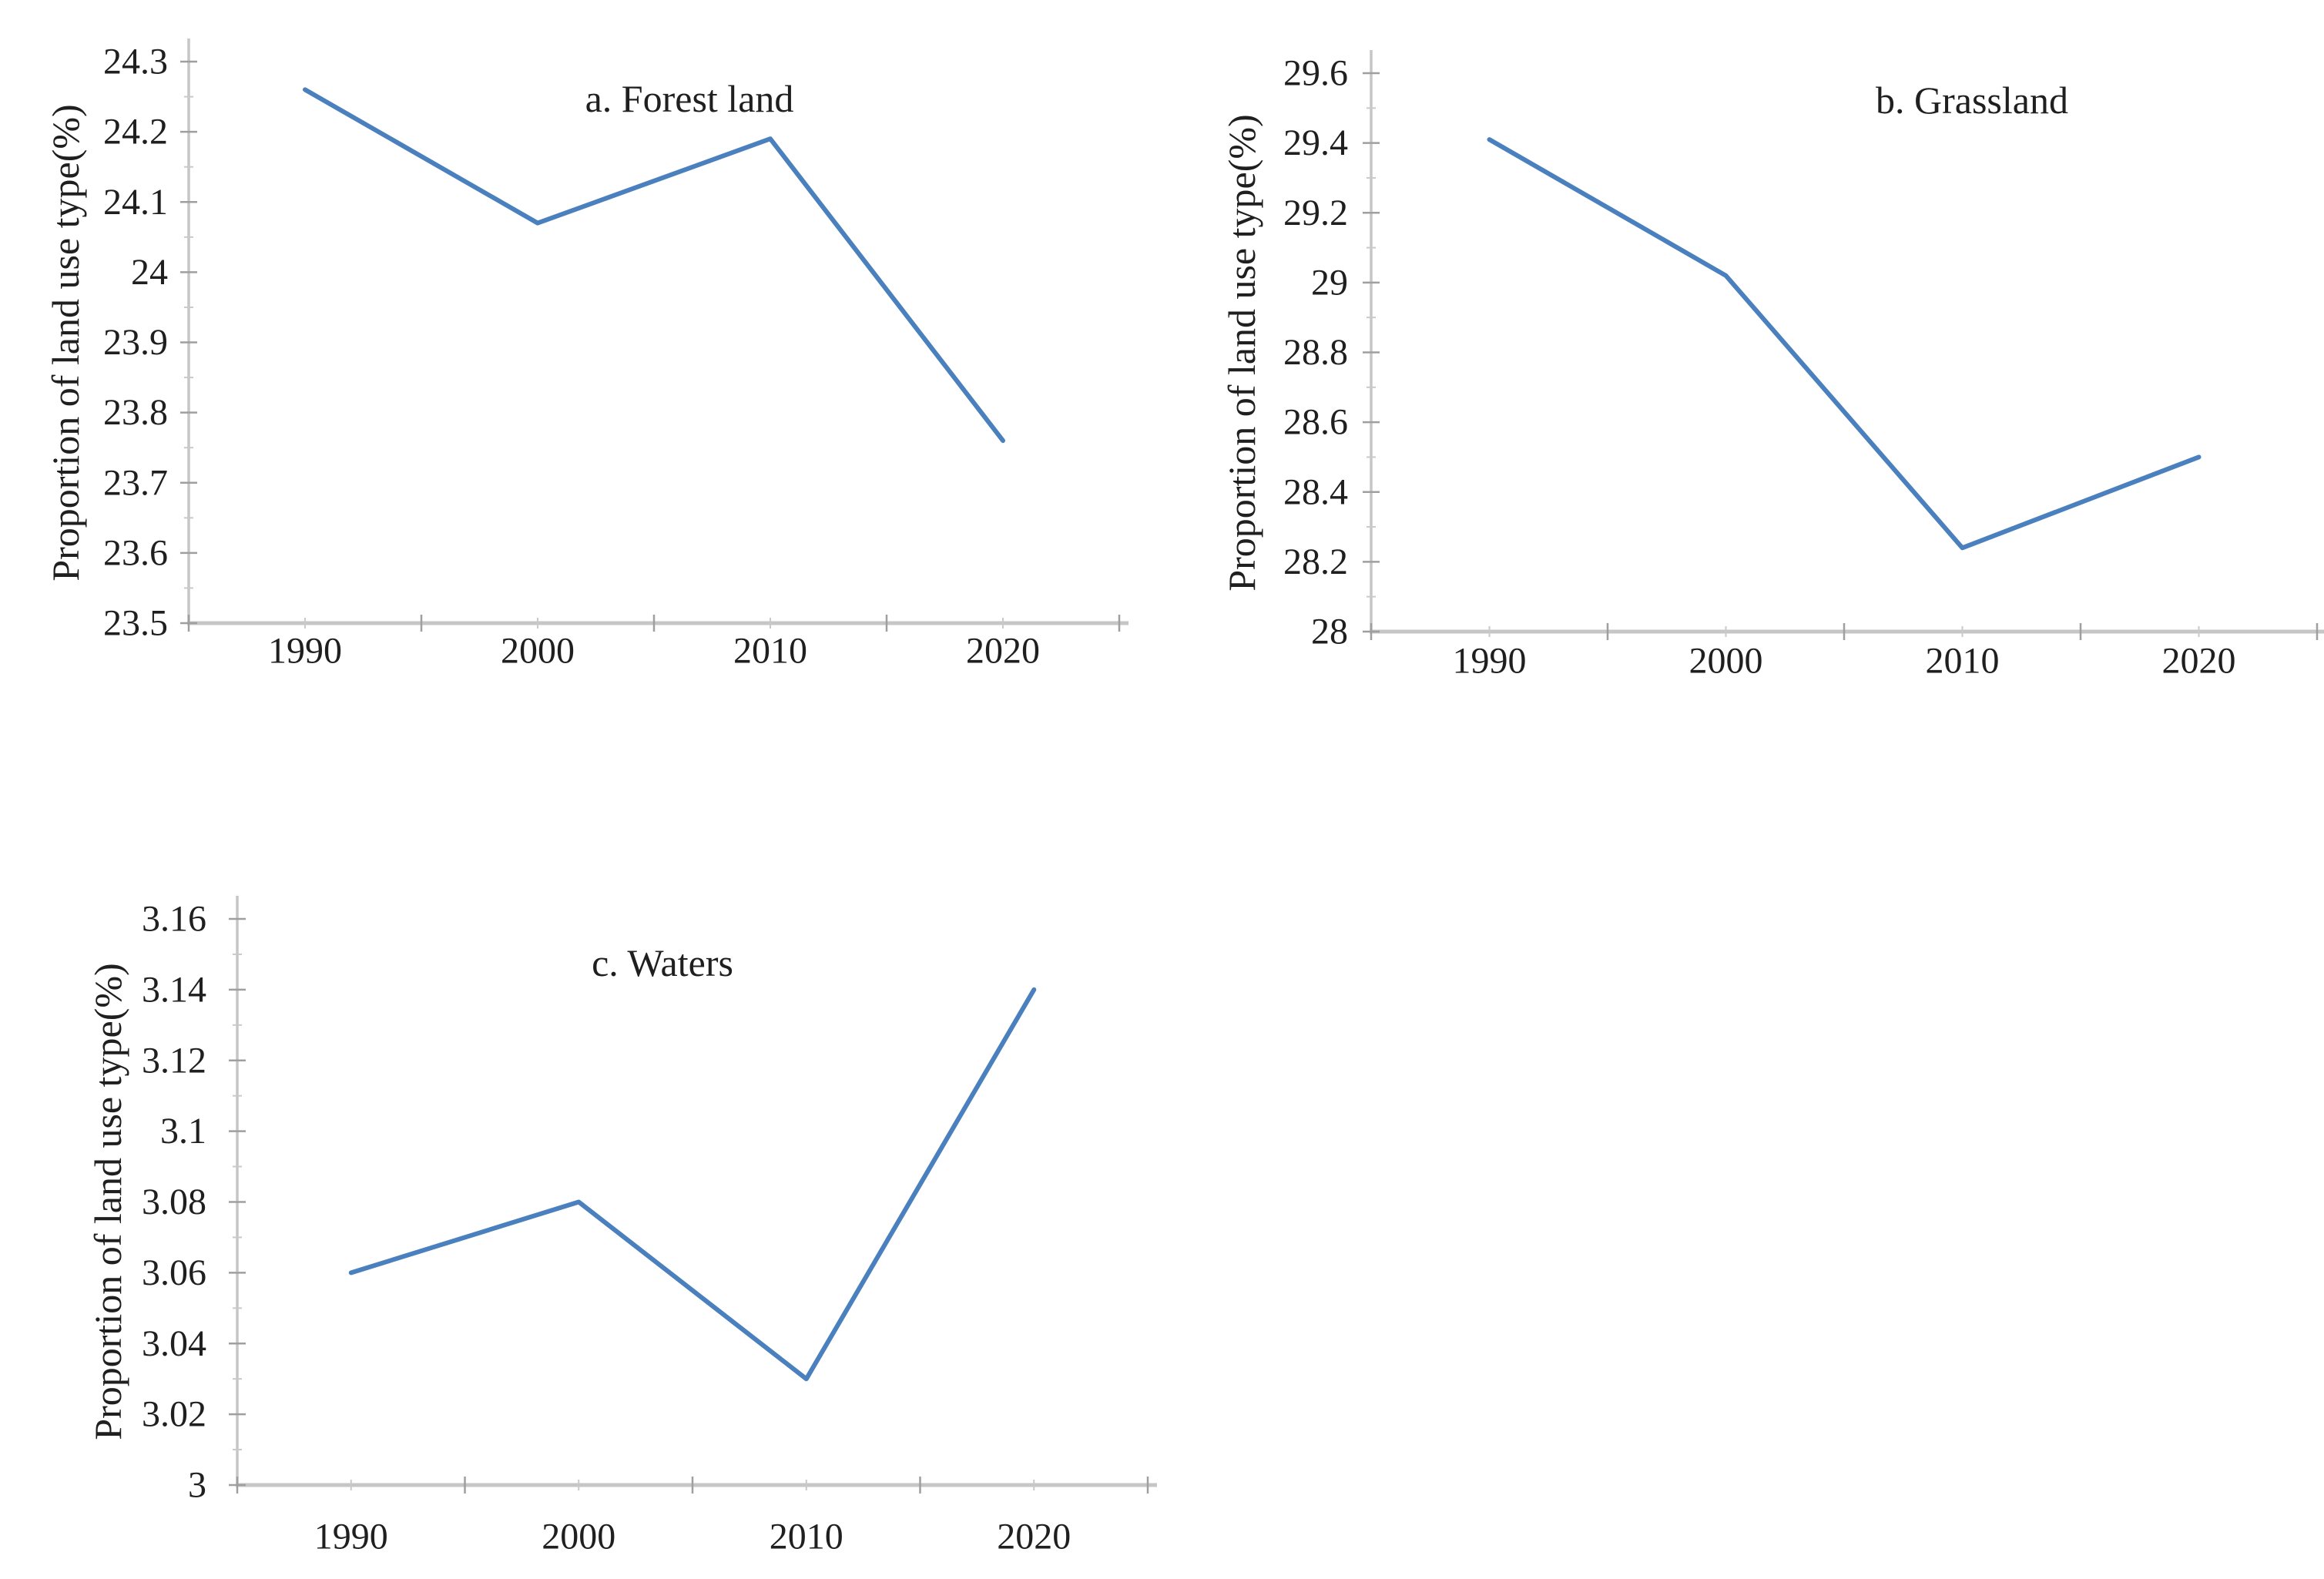 This screenshot has width=2324, height=1579. Describe the element at coordinates (689, 98) in the screenshot. I see `chart-title: a. Forest land` at that location.